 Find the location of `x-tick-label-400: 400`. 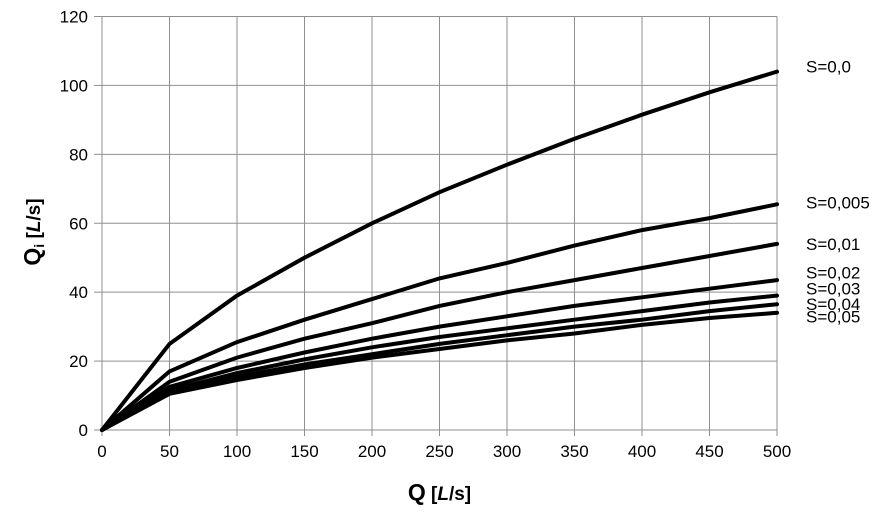

x-tick-label-400: 400 is located at coordinates (642, 451).